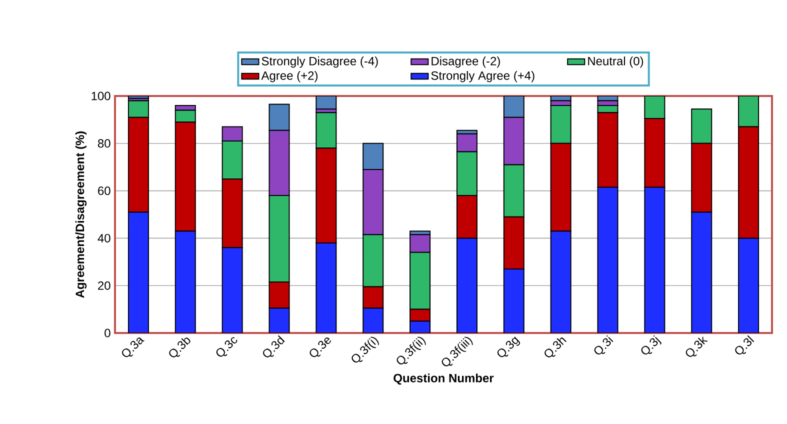 This screenshot has height=424, width=787. What do you see at coordinates (744, 345) in the screenshot?
I see `x-tick-label: Q.3l` at bounding box center [744, 345].